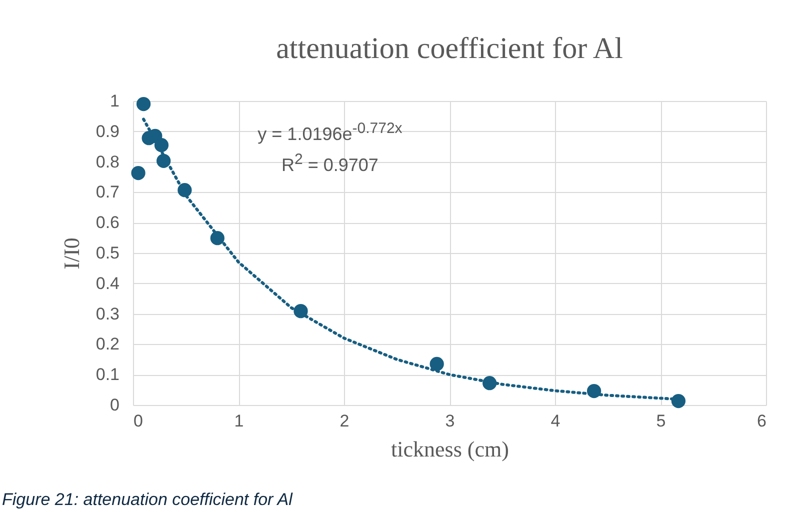  I want to click on y-tick-label: 0.8, so click(108, 162).